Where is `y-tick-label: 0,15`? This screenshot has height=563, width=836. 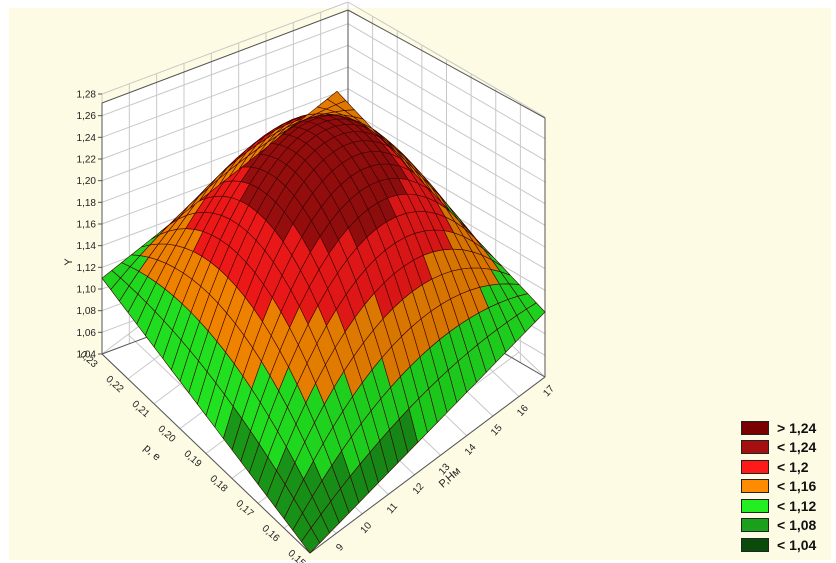
y-tick-label: 0,15 is located at coordinates (297, 555).